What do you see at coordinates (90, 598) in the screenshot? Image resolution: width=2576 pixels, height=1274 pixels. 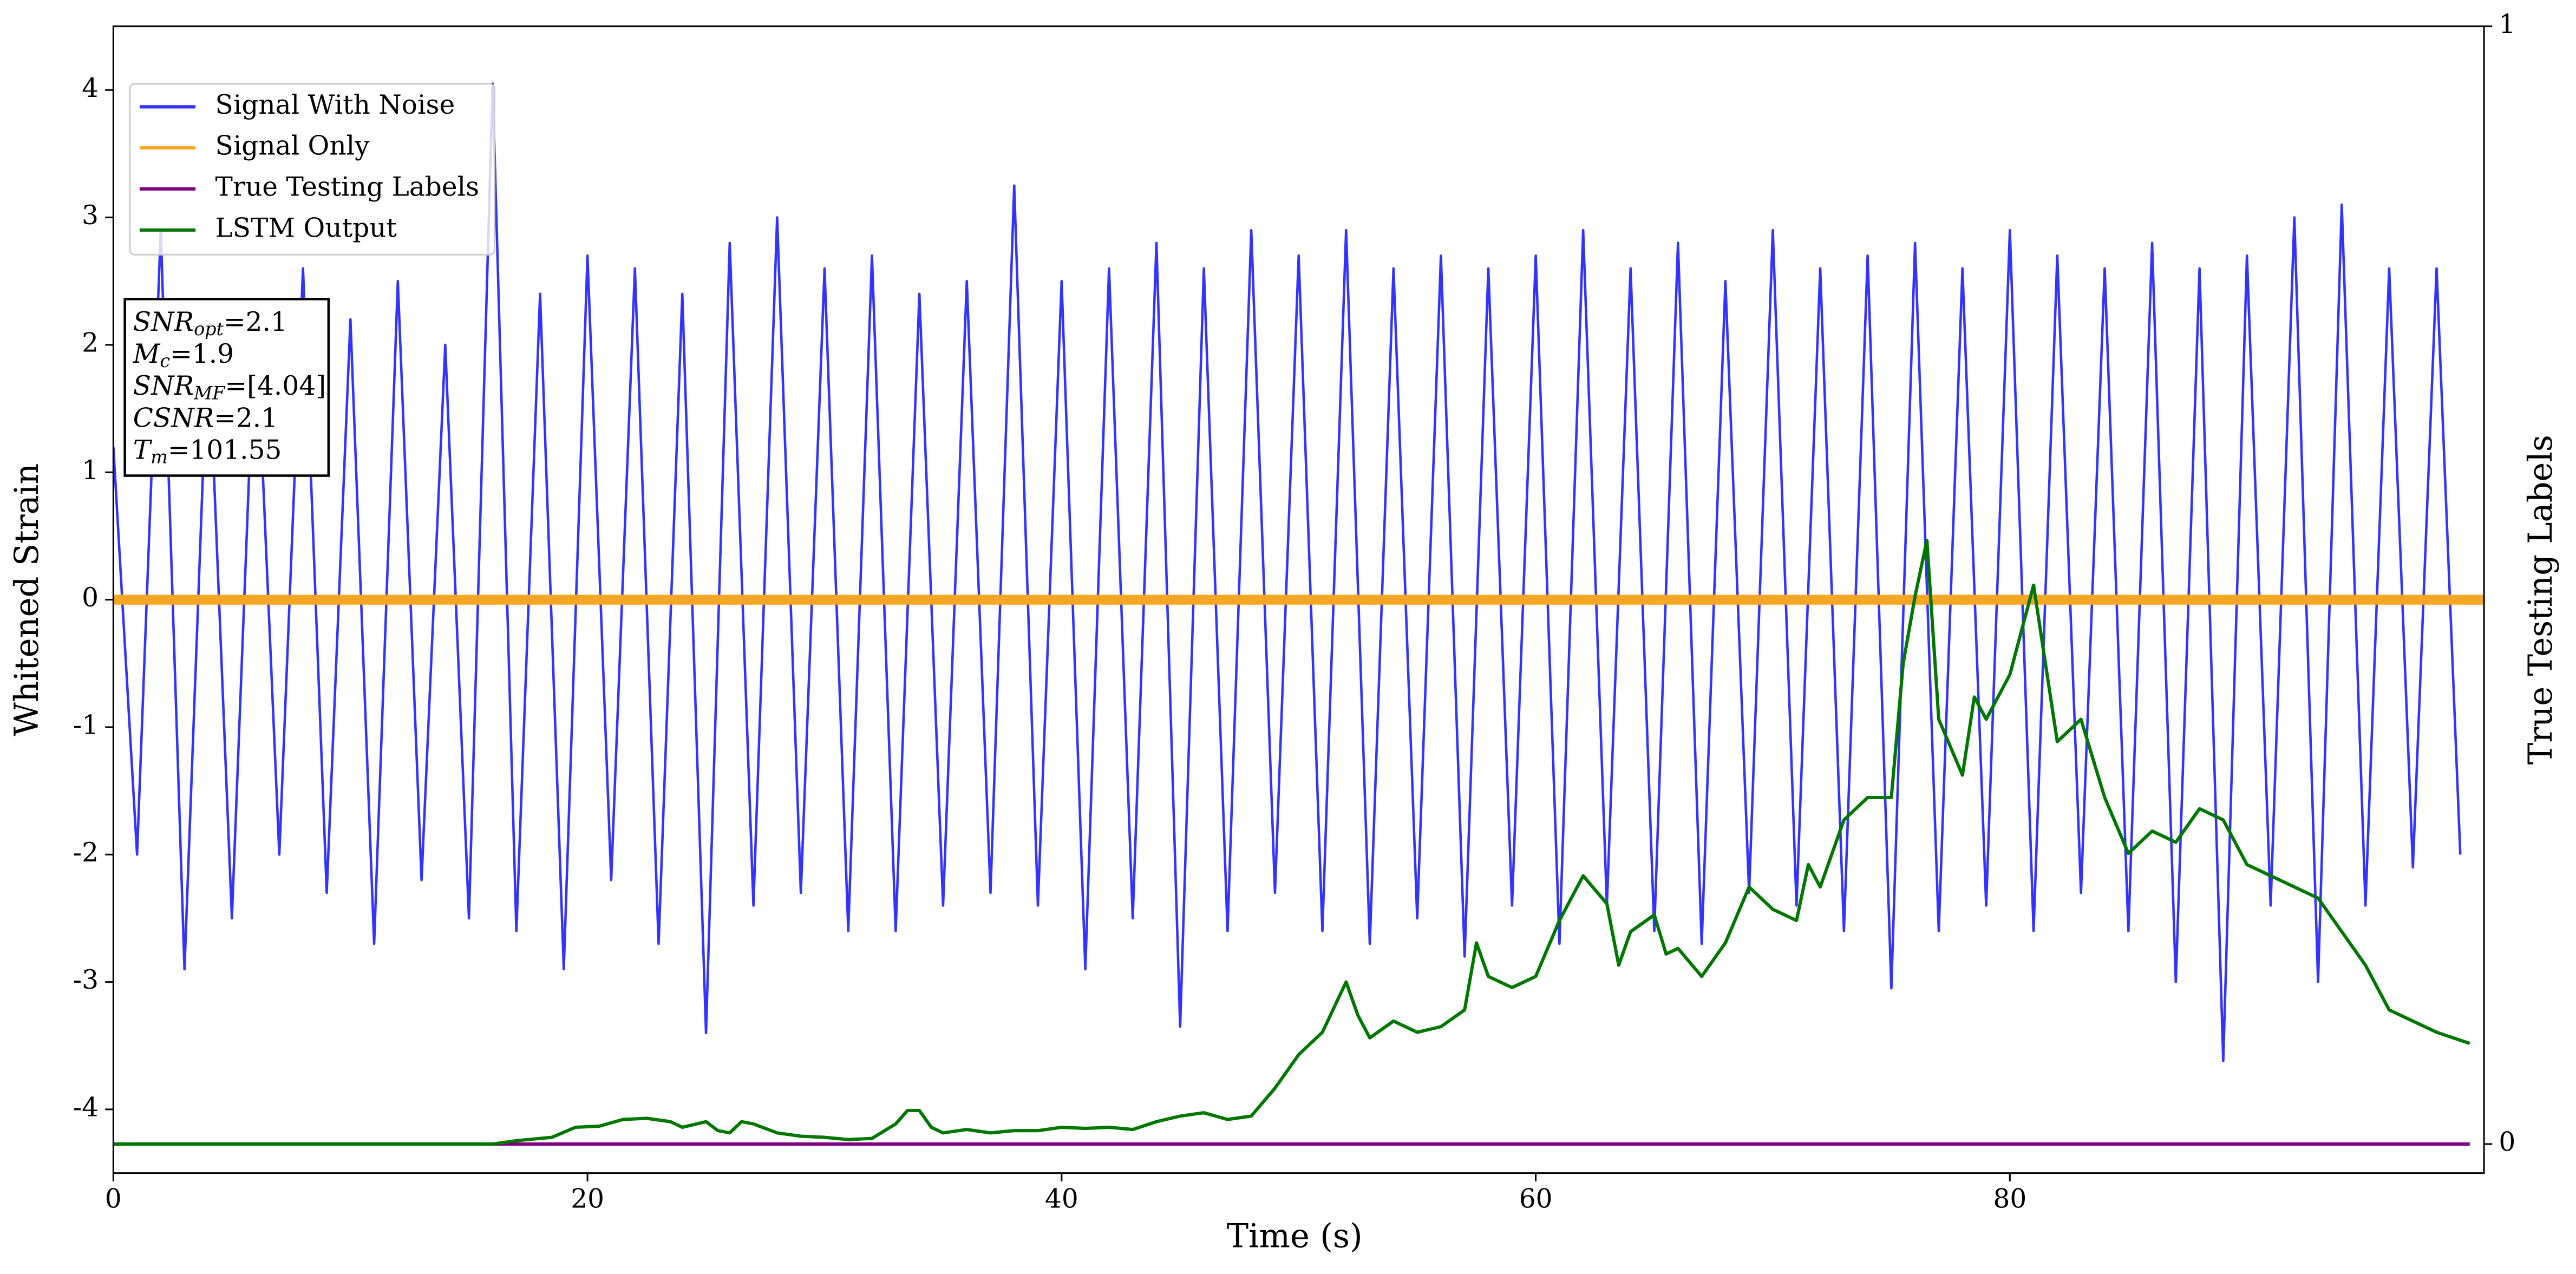 I see `y-tick-label: 0` at bounding box center [90, 598].